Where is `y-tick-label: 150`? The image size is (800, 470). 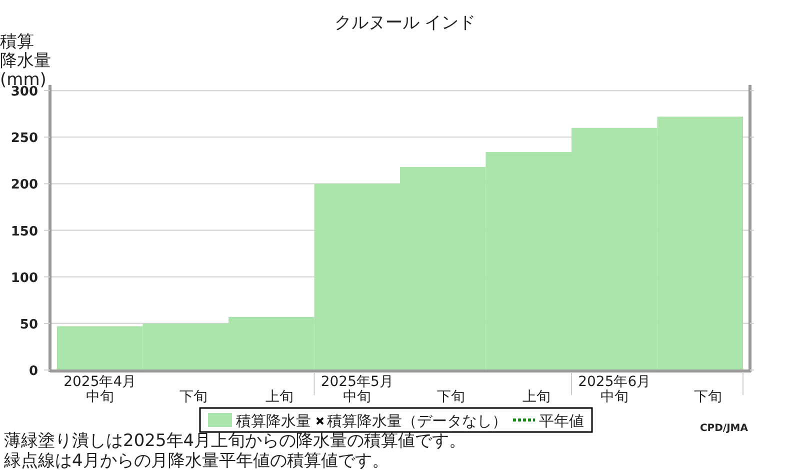
y-tick-label: 150 is located at coordinates (24, 232).